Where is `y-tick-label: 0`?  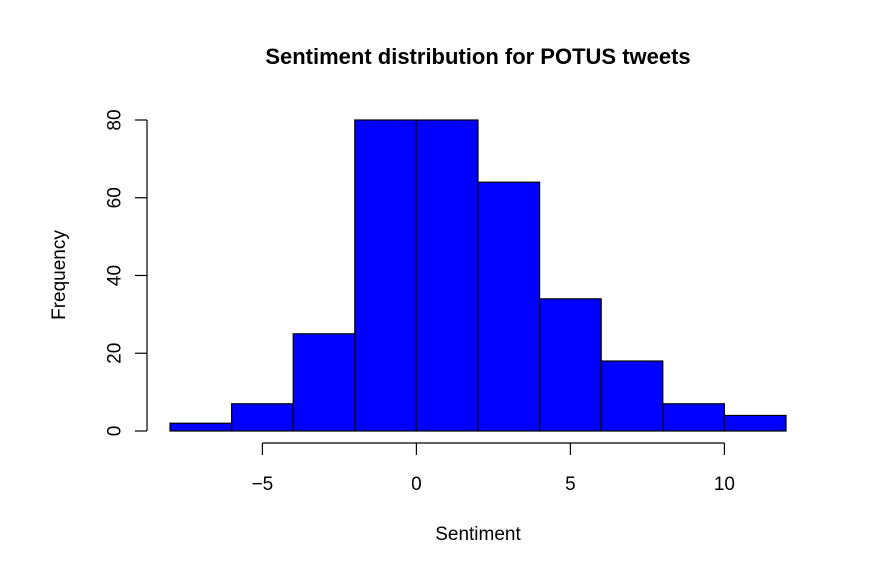 y-tick-label: 0 is located at coordinates (115, 431).